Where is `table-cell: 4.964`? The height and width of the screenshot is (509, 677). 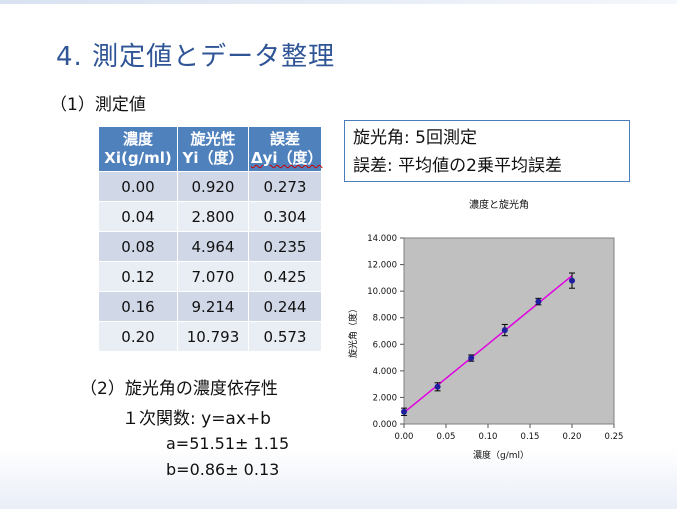 table-cell: 4.964 is located at coordinates (213, 246).